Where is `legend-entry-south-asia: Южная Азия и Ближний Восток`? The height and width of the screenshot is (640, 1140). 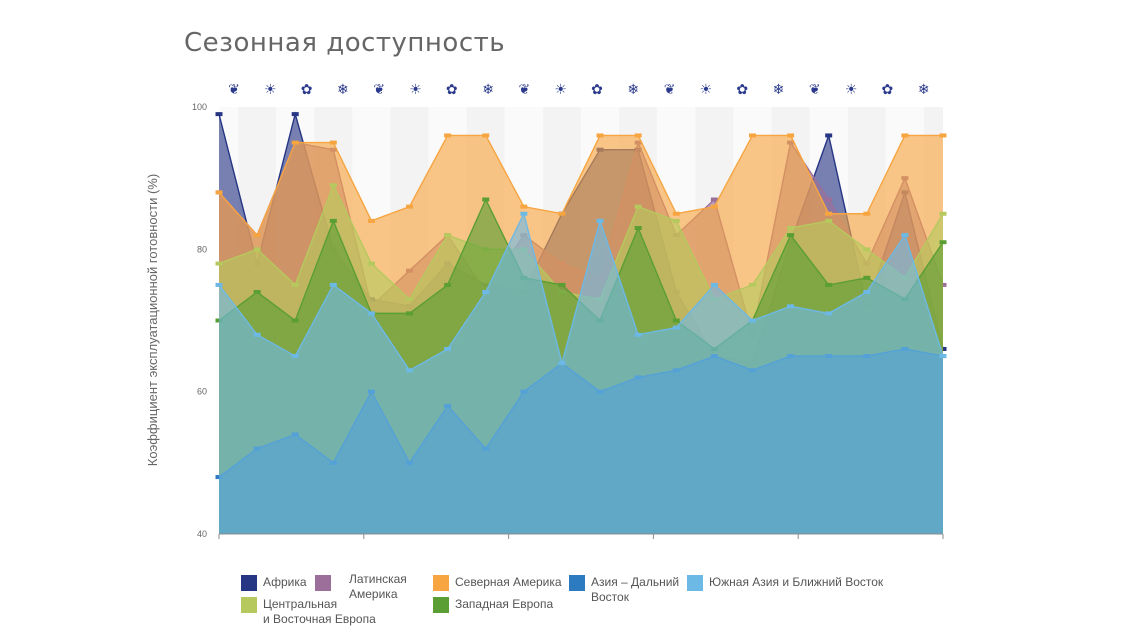 legend-entry-south-asia: Южная Азия и Ближний Восток is located at coordinates (785, 583).